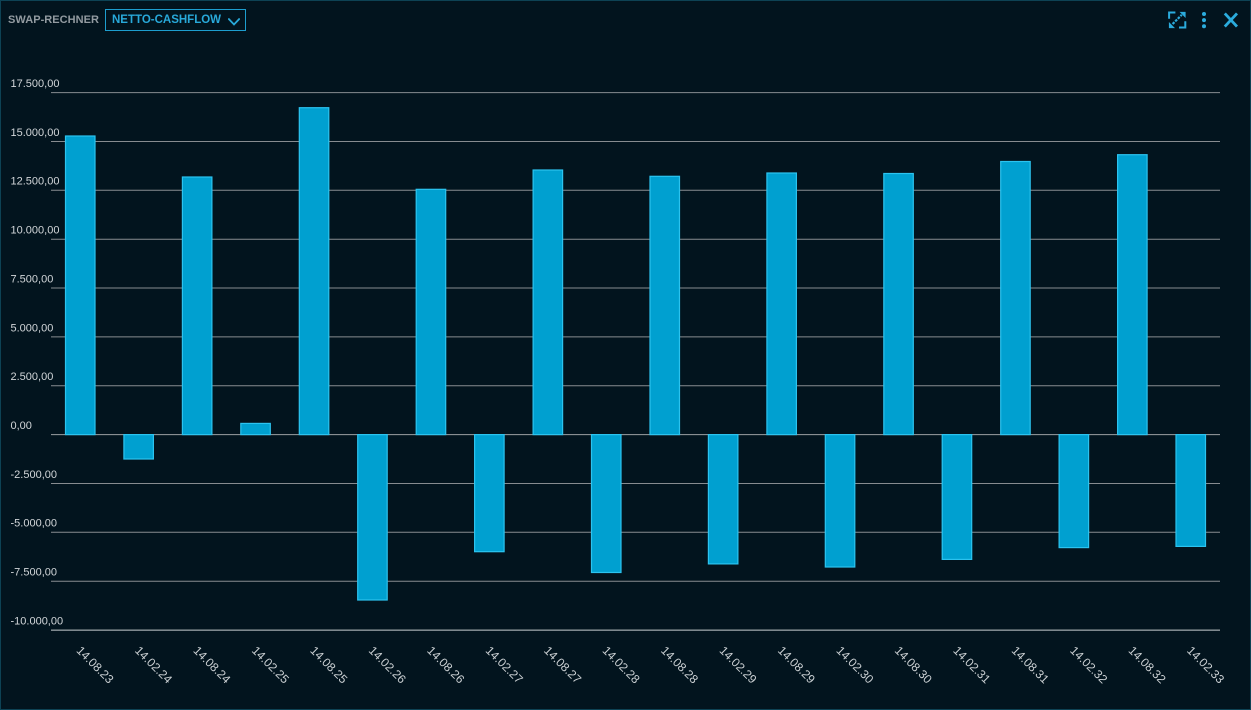 The height and width of the screenshot is (710, 1251). Describe the element at coordinates (445, 664) in the screenshot. I see `svg-text: 14.08.26` at that location.